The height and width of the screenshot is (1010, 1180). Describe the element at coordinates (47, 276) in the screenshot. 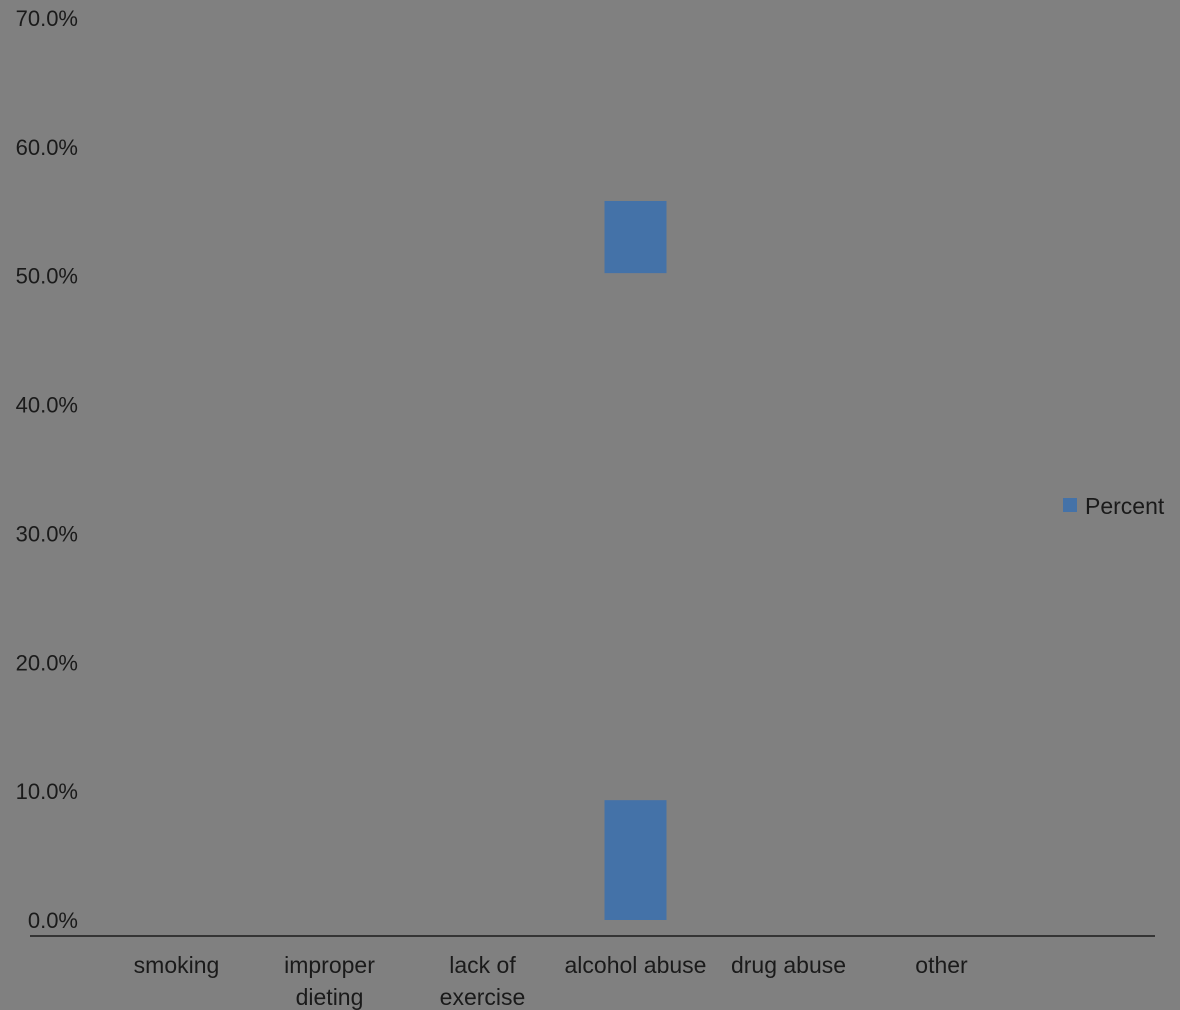

I see `y-tick-label: 50.0%` at that location.